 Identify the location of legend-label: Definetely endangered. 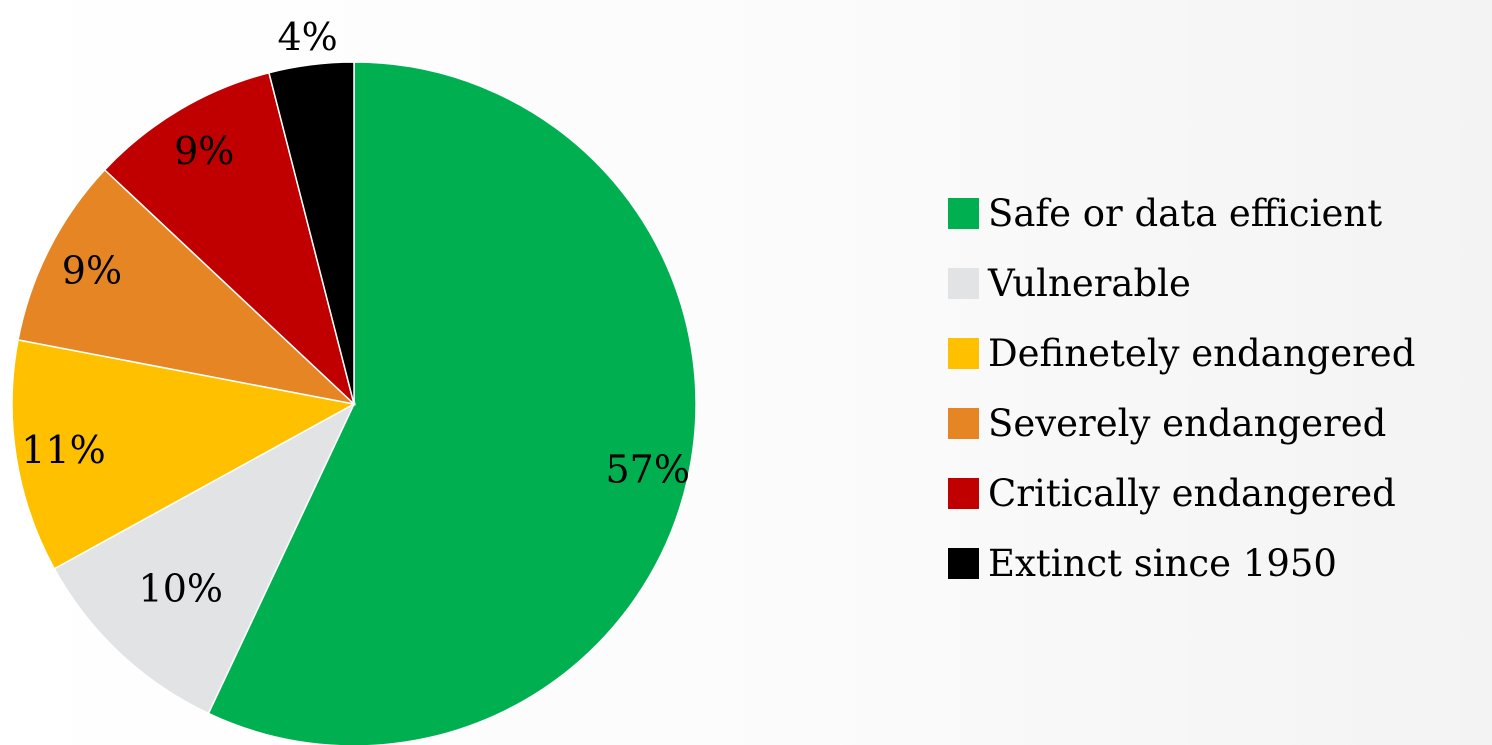
(1202, 353).